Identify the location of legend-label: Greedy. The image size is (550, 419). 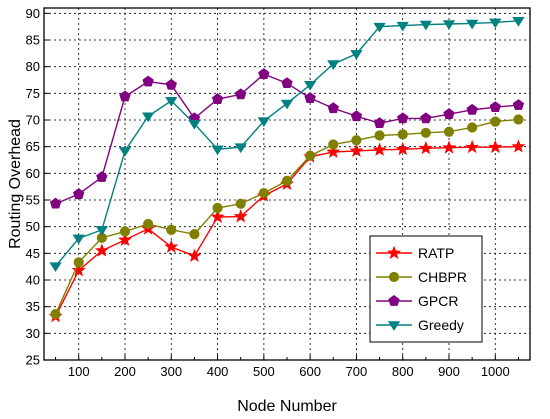
(441, 325).